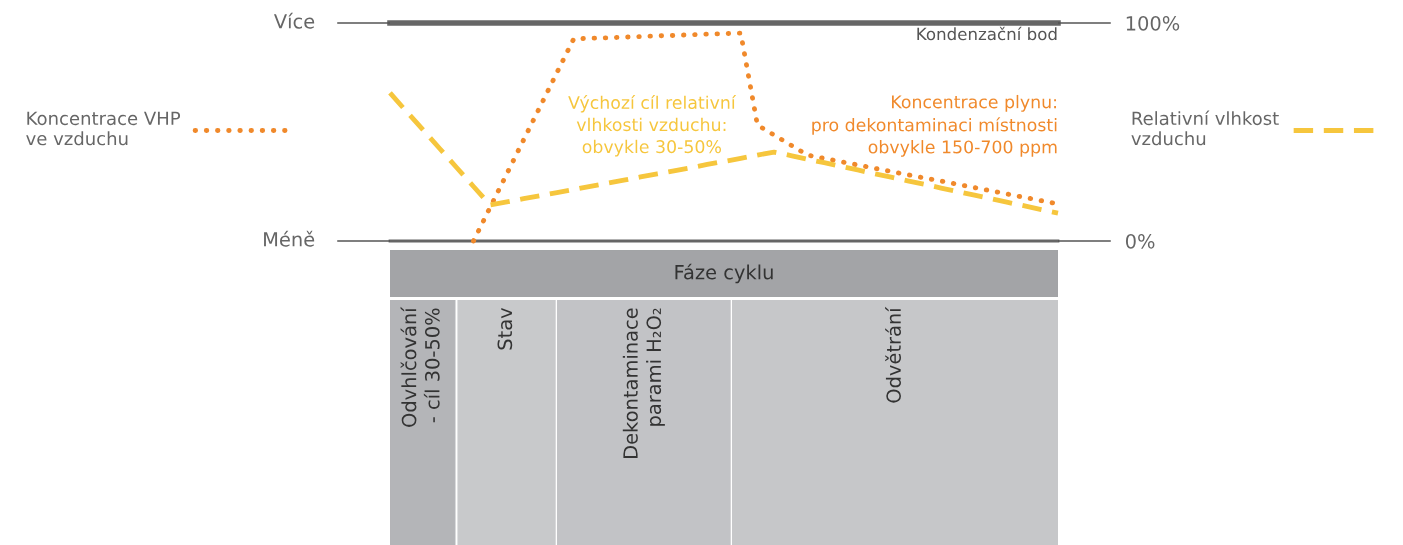 The width and height of the screenshot is (1403, 545). What do you see at coordinates (103, 128) in the screenshot?
I see `legend-label: Koncentrace VHP ve vzduchu` at bounding box center [103, 128].